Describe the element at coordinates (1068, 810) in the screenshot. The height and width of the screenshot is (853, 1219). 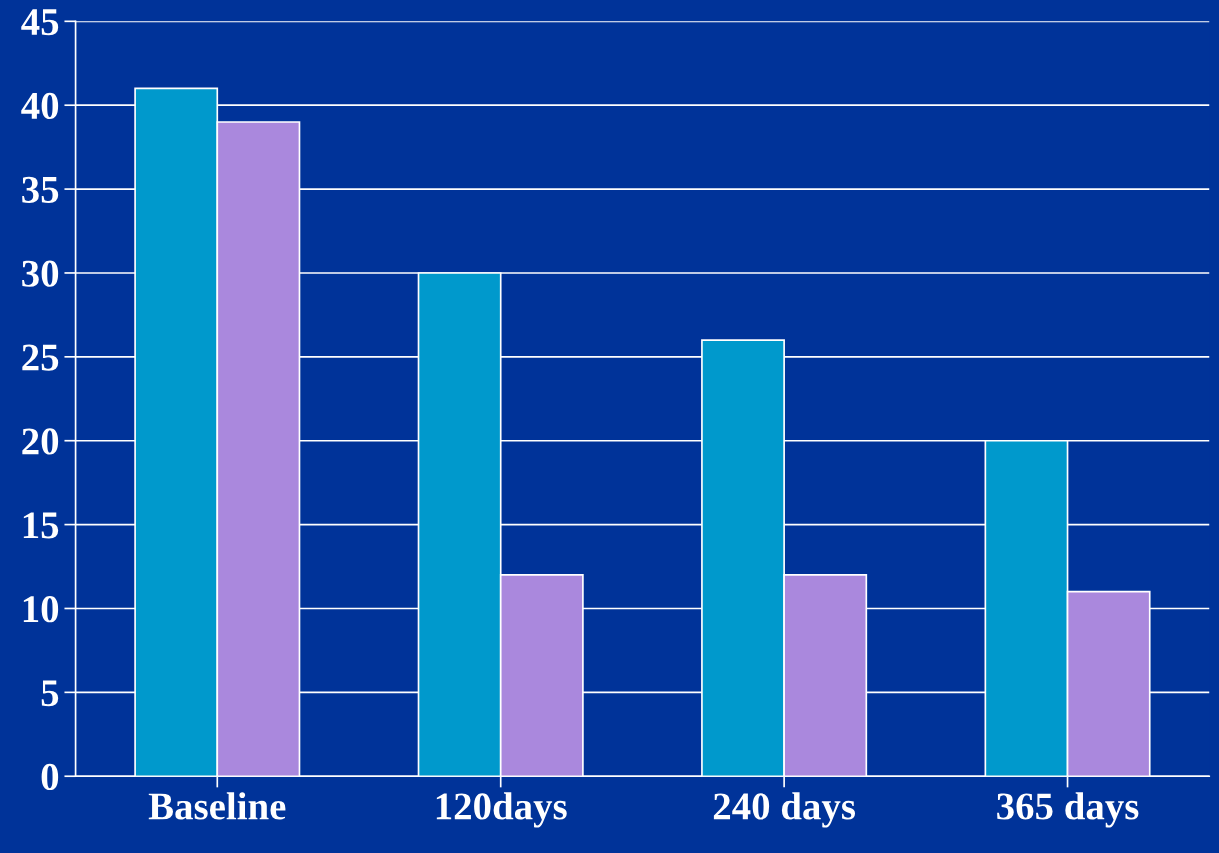
I see `x-tick-label: 365 days` at that location.